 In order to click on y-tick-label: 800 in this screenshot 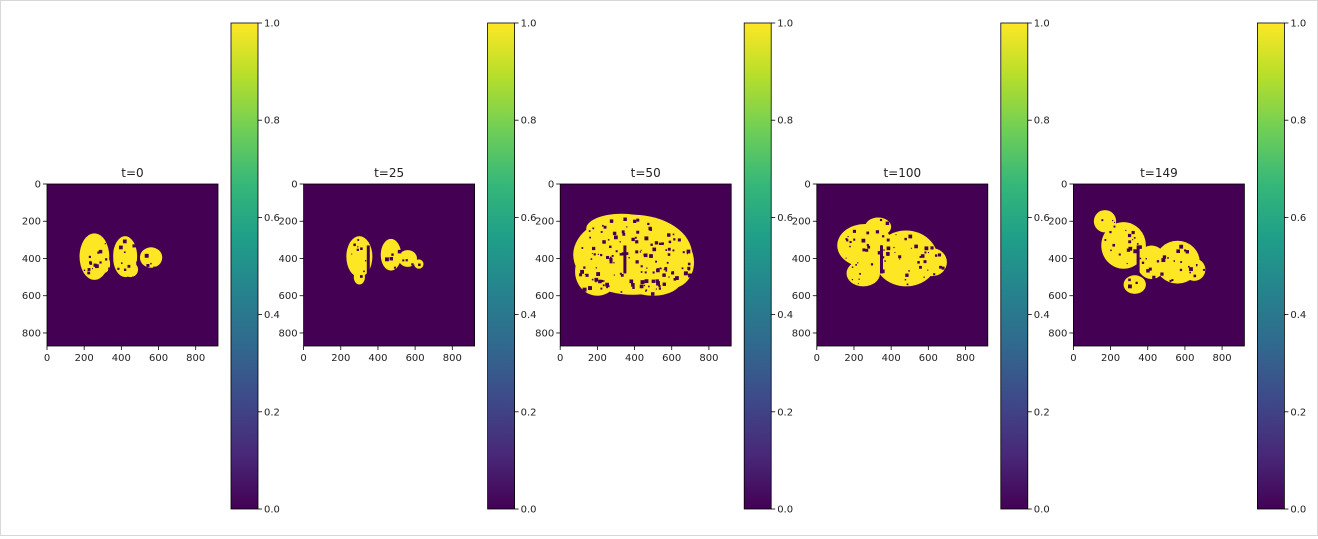, I will do `click(1057, 333)`.